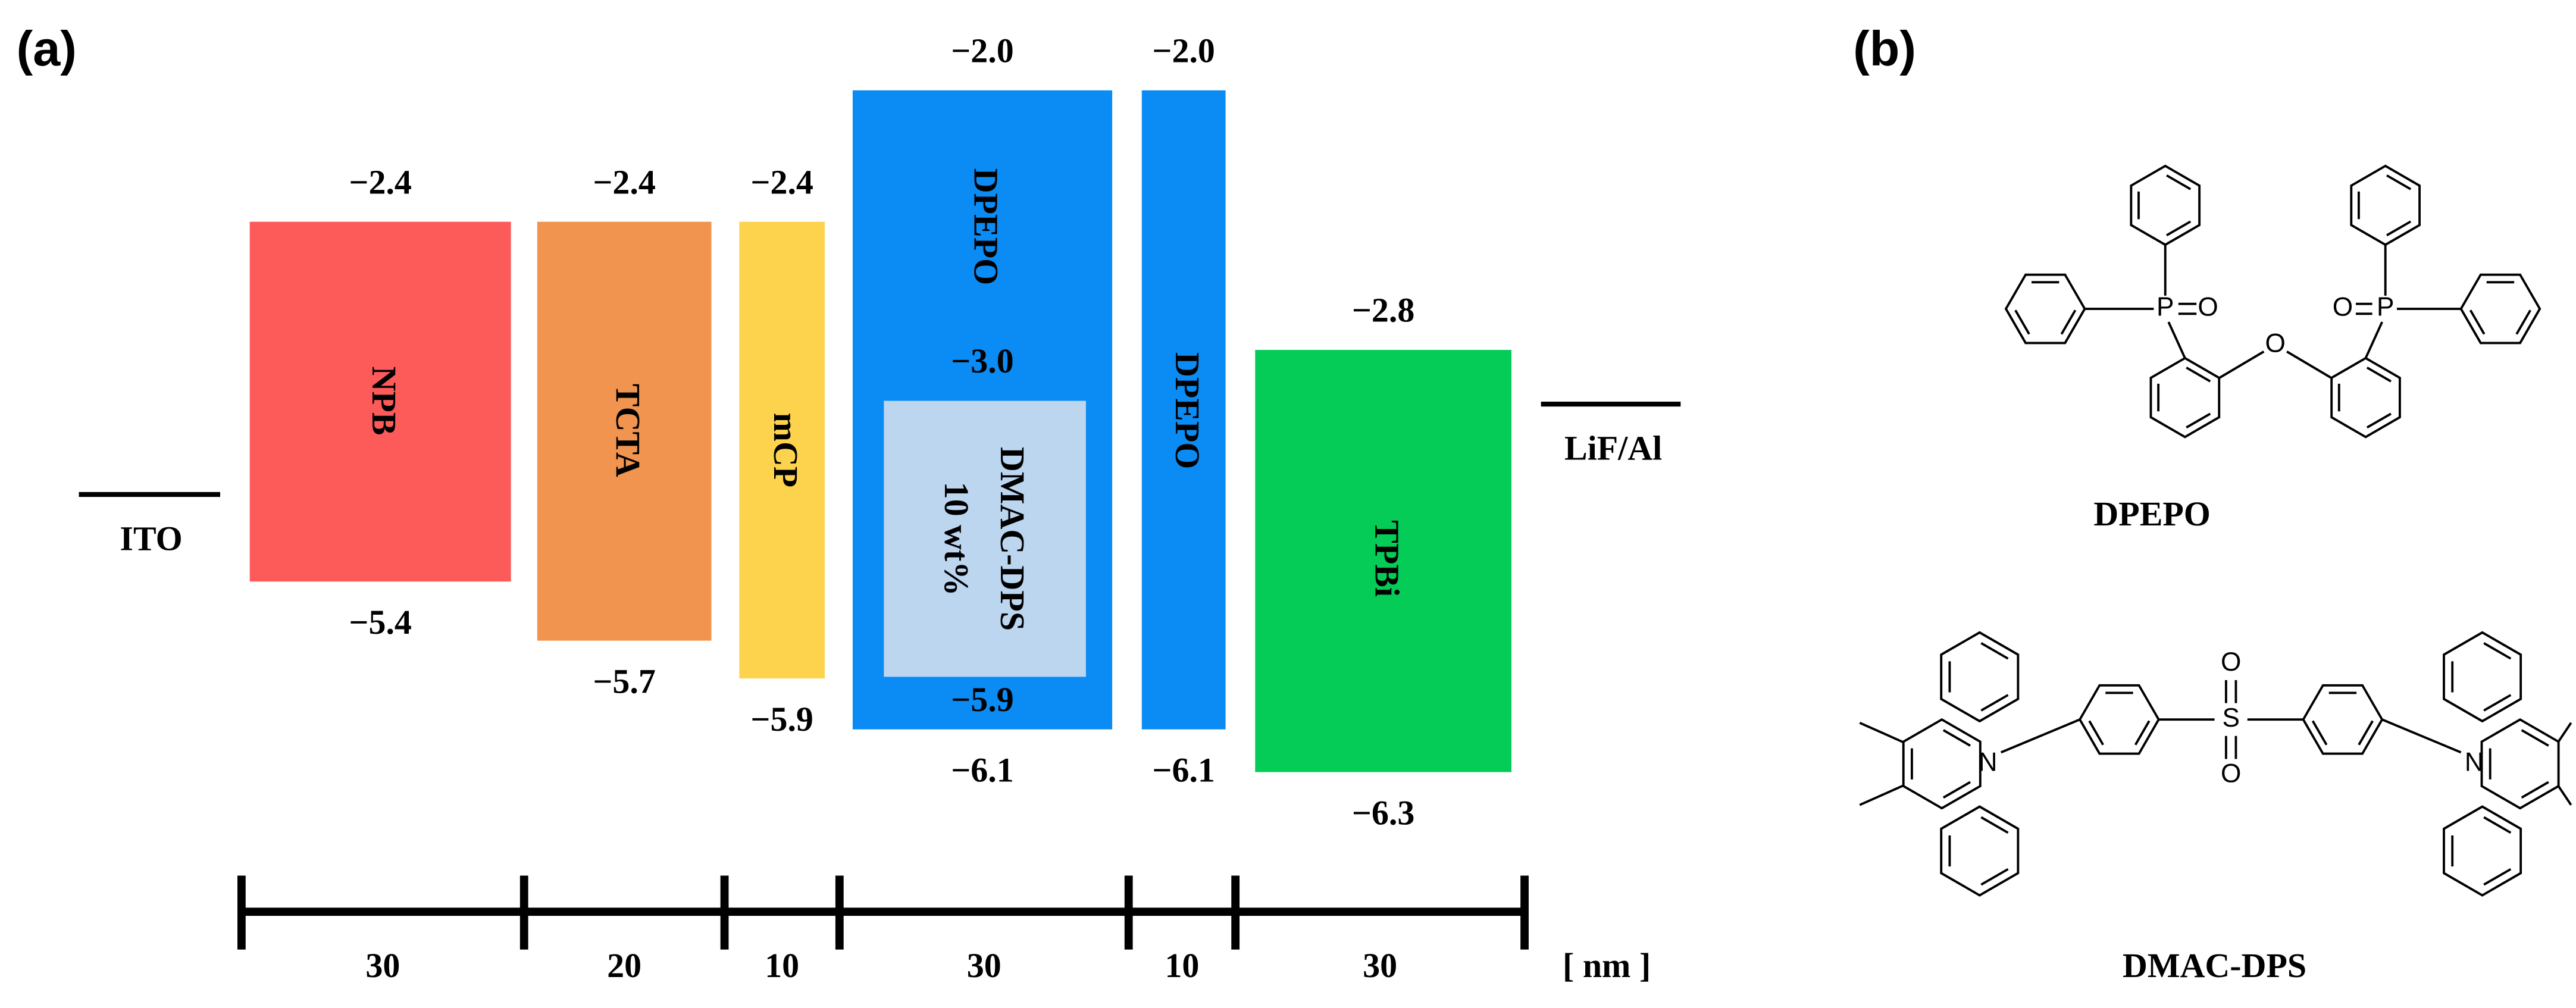 The width and height of the screenshot is (2576, 1008). I want to click on dopant-lumo: −3.0, so click(982, 361).